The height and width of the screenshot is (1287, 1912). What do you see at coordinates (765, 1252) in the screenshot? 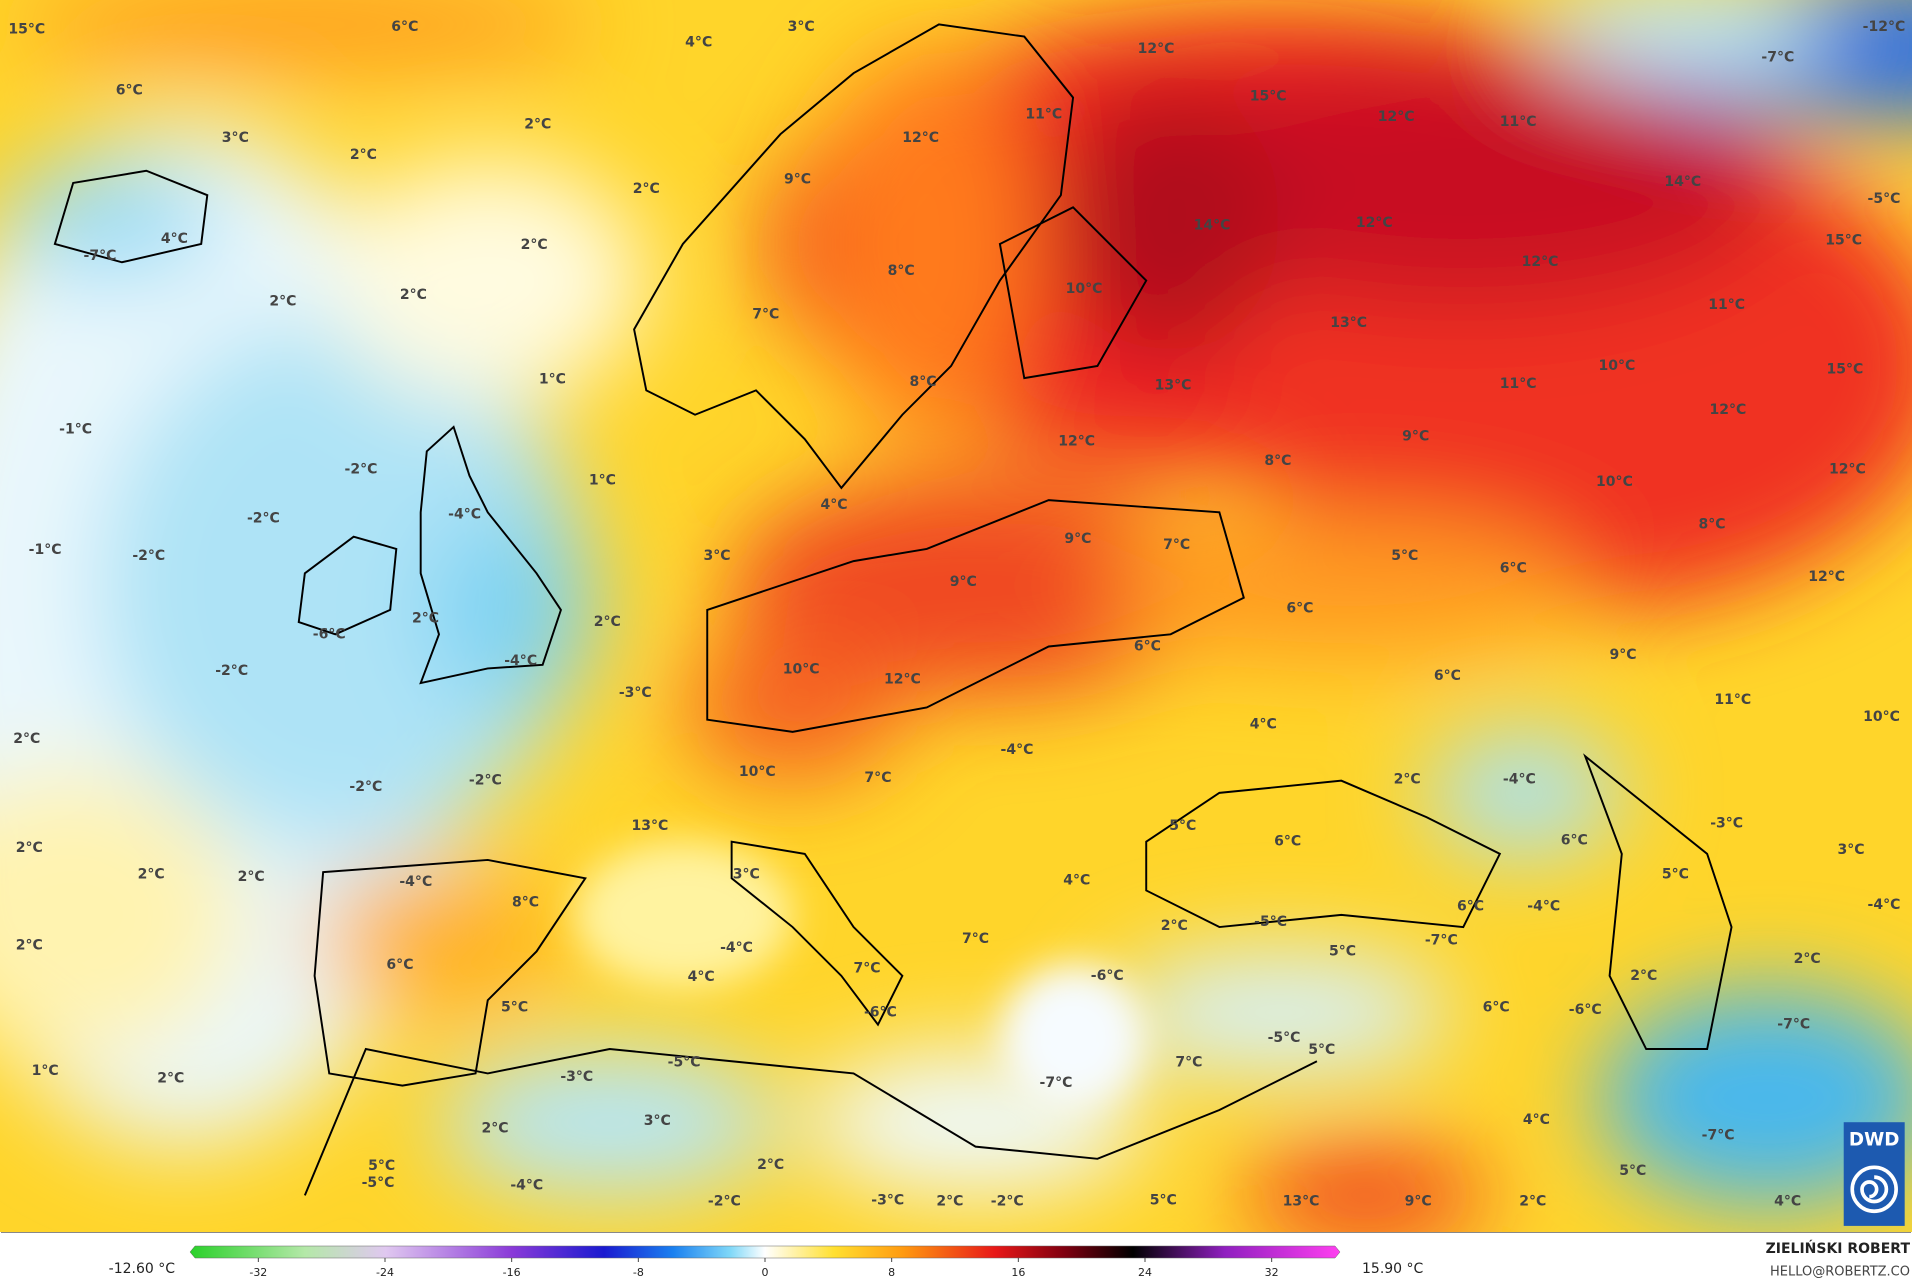
I see `colorbar` at bounding box center [765, 1252].